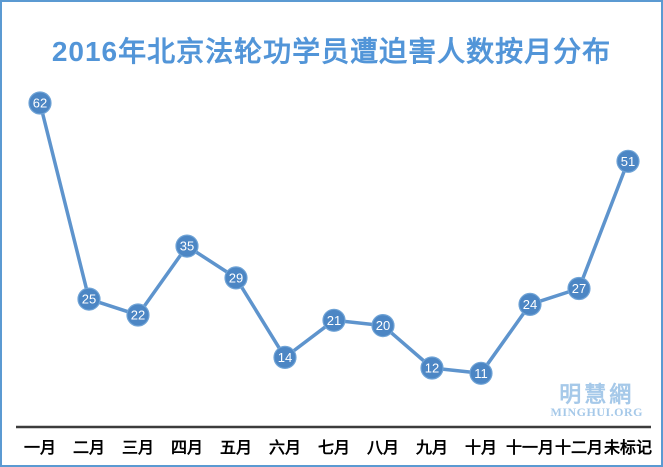  Describe the element at coordinates (285, 447) in the screenshot. I see `x-axis-label: 六月` at that location.